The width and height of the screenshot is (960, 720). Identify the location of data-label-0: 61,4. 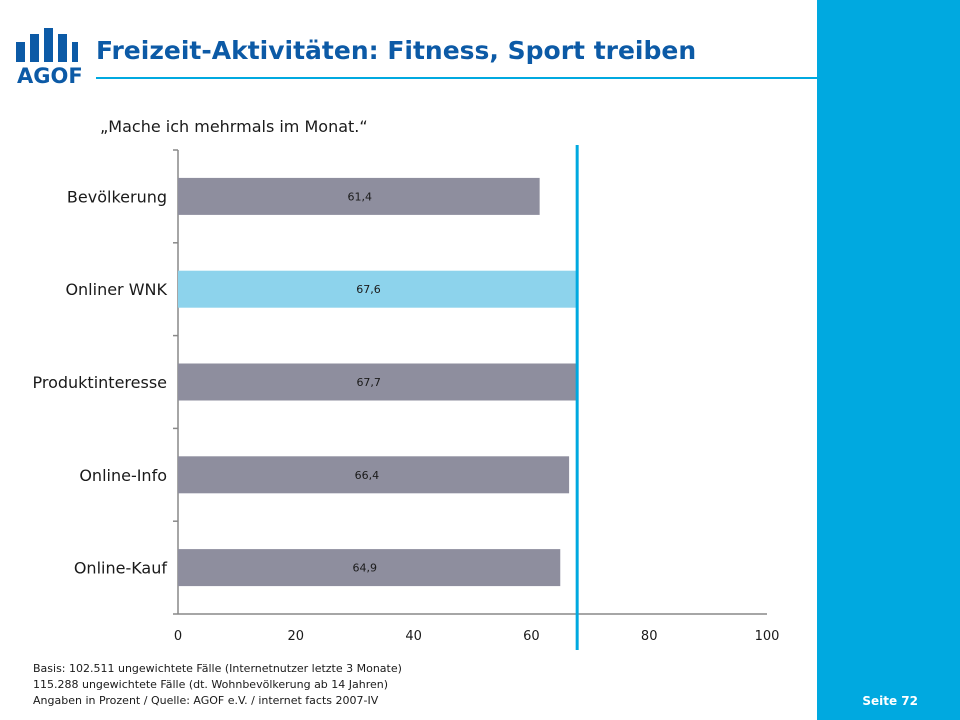
(360, 196).